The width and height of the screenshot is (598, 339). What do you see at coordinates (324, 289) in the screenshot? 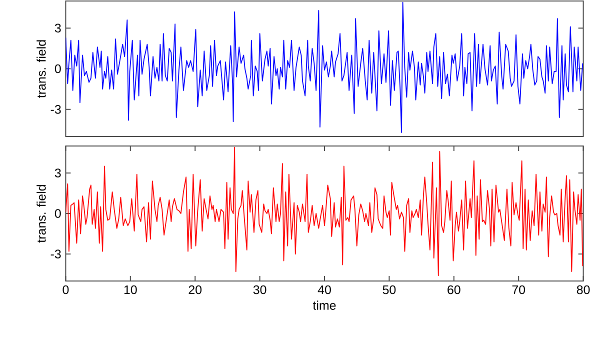
I see `x-tick-label: 40` at bounding box center [324, 289].